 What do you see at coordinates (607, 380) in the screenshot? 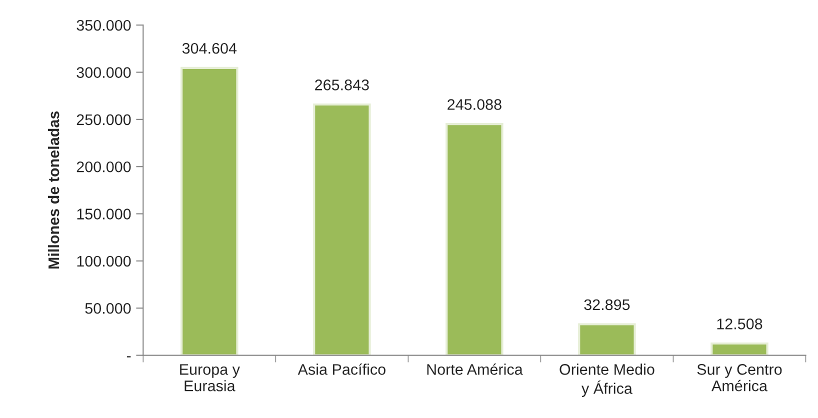
I see `x-tick-label: Oriente Medio y África` at bounding box center [607, 380].